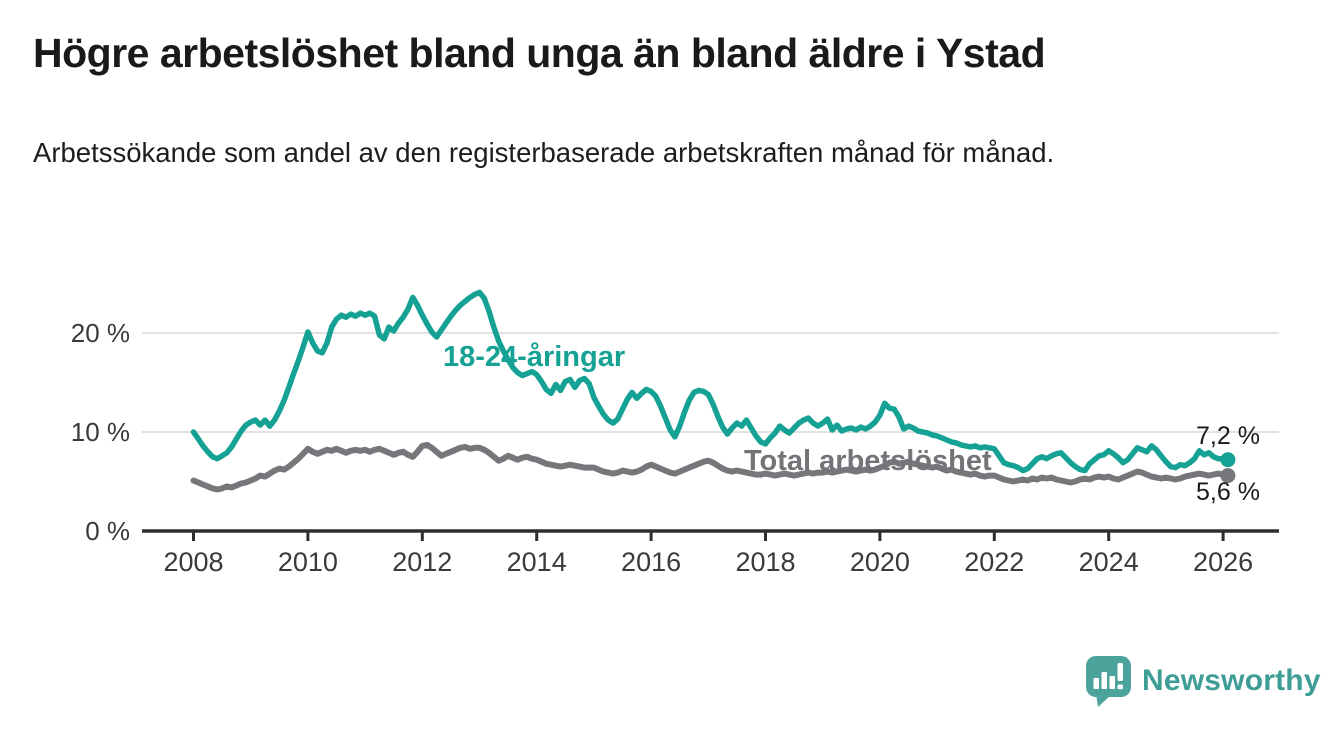 This screenshot has width=1340, height=734. What do you see at coordinates (534, 357) in the screenshot?
I see `series-label-18-24: 18-24-åringar` at bounding box center [534, 357].